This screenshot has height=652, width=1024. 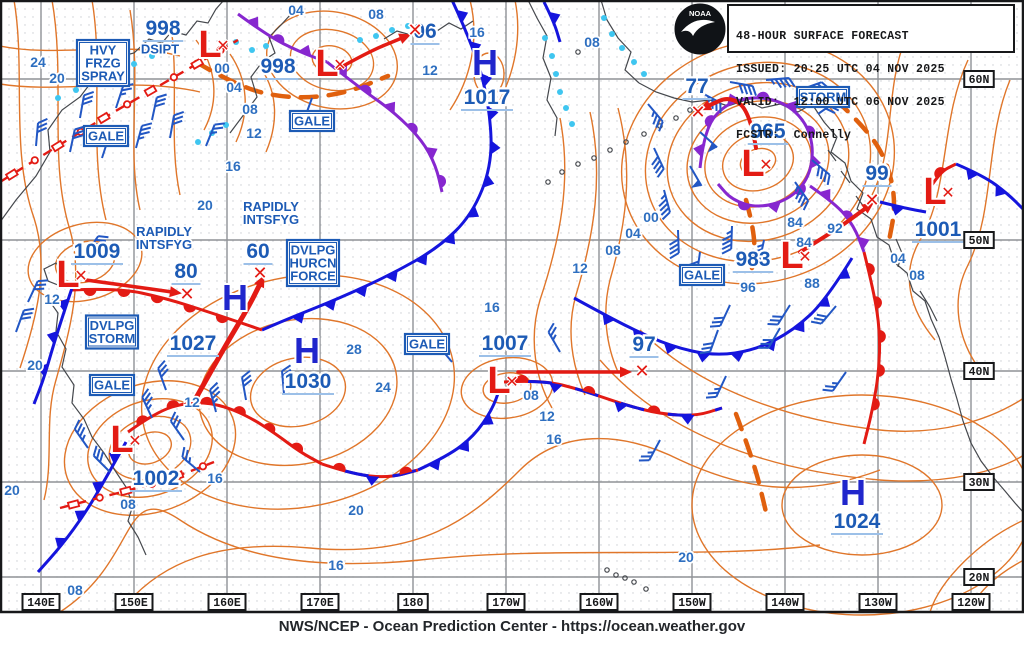 I want to click on movement-arrow, so click(x=836, y=228).